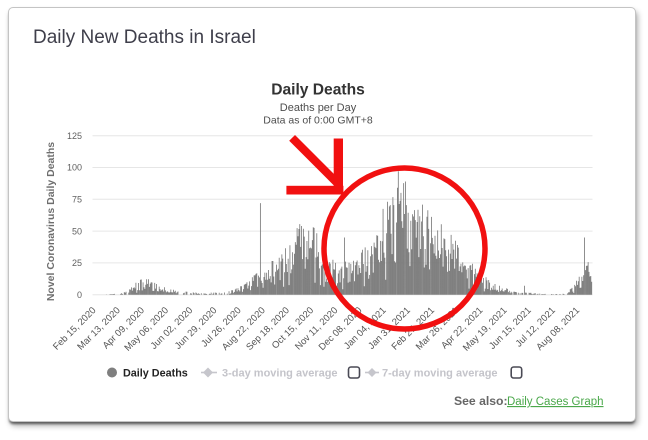 The width and height of the screenshot is (648, 440). What do you see at coordinates (79, 295) in the screenshot?
I see `svg-text: 0` at bounding box center [79, 295].